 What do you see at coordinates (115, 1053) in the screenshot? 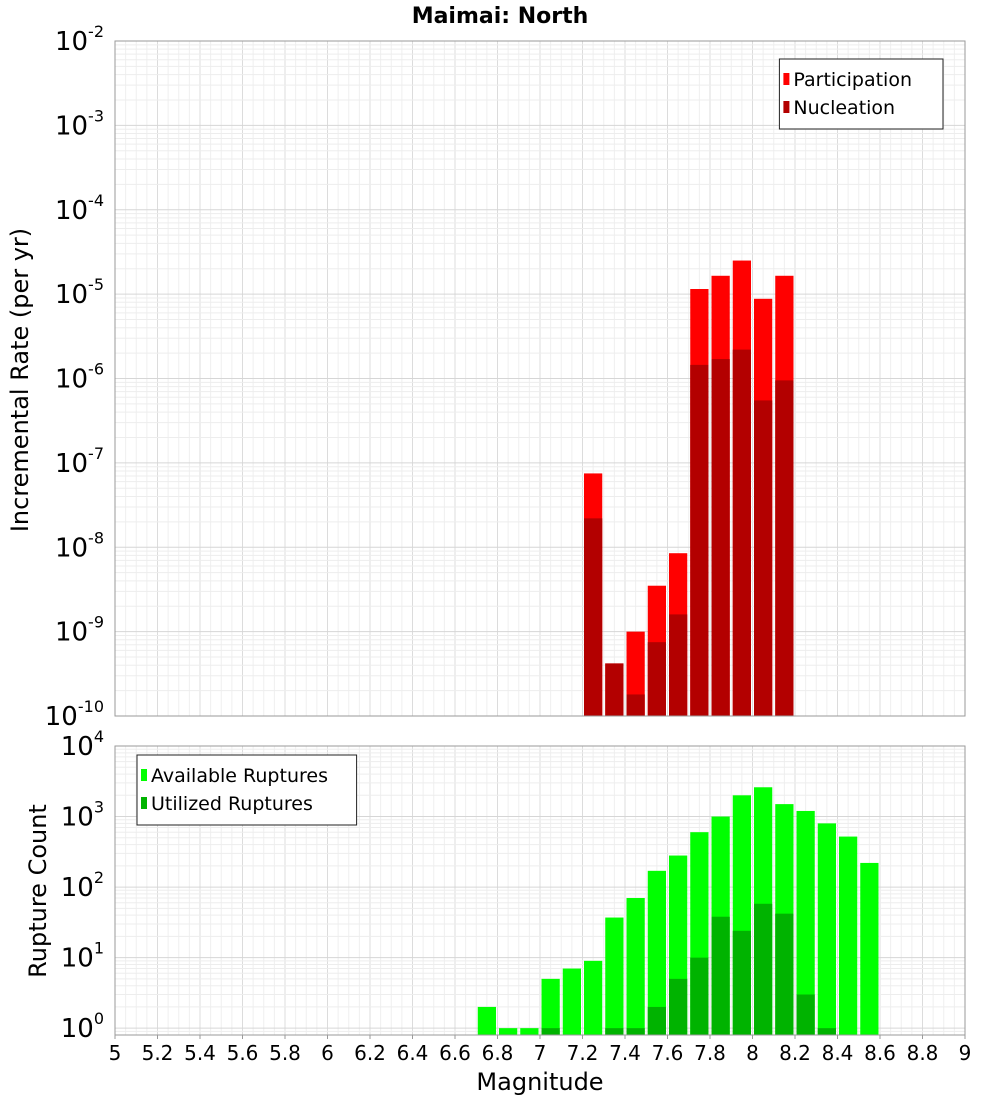
I see `x-tick-label: 5` at bounding box center [115, 1053].